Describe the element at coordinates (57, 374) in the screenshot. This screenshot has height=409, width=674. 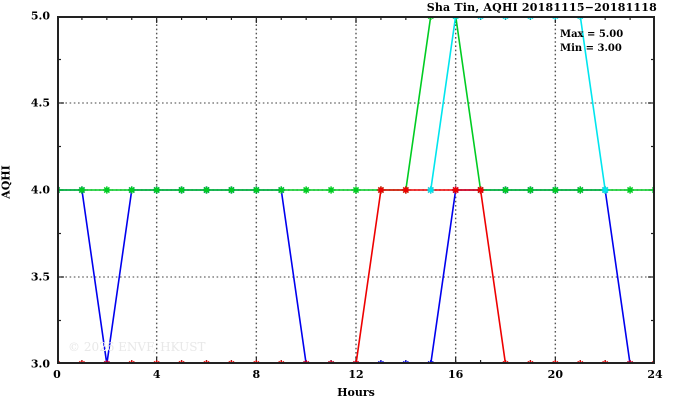
I see `x-tick-label: 0` at that location.